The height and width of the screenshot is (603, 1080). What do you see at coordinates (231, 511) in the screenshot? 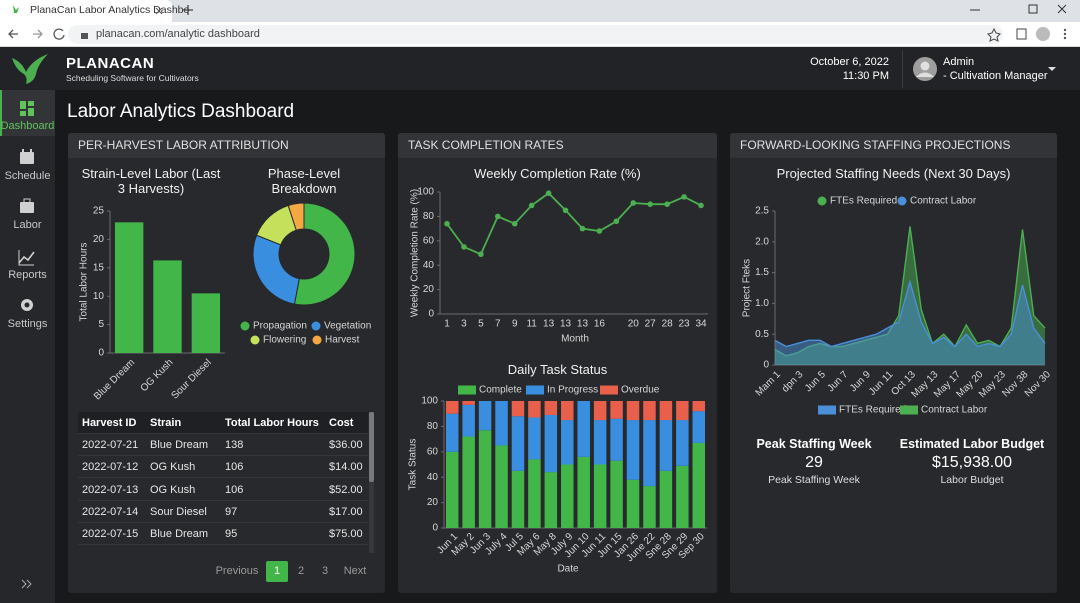
I see `table-cell: 97` at bounding box center [231, 511].